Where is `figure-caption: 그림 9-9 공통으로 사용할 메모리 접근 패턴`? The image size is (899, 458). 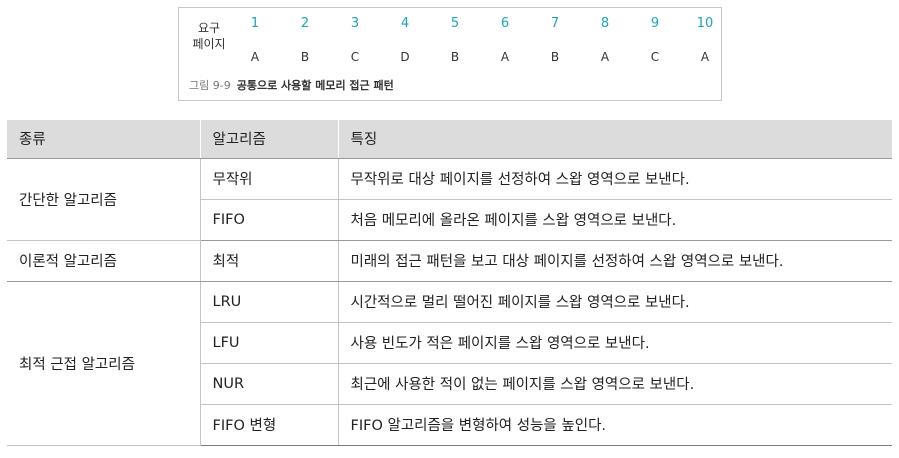
figure-caption: 그림 9-9 공통으로 사용할 메모리 접근 패턴 is located at coordinates (291, 86).